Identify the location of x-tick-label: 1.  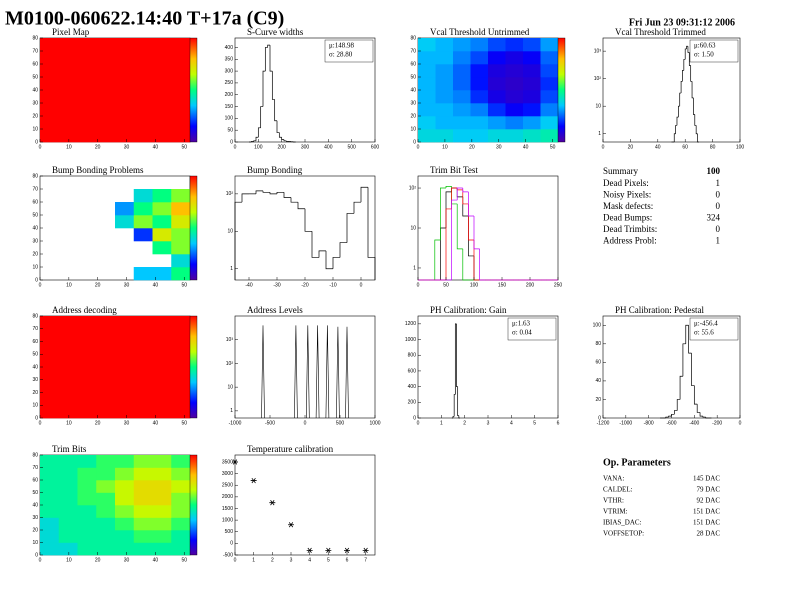
(441, 423).